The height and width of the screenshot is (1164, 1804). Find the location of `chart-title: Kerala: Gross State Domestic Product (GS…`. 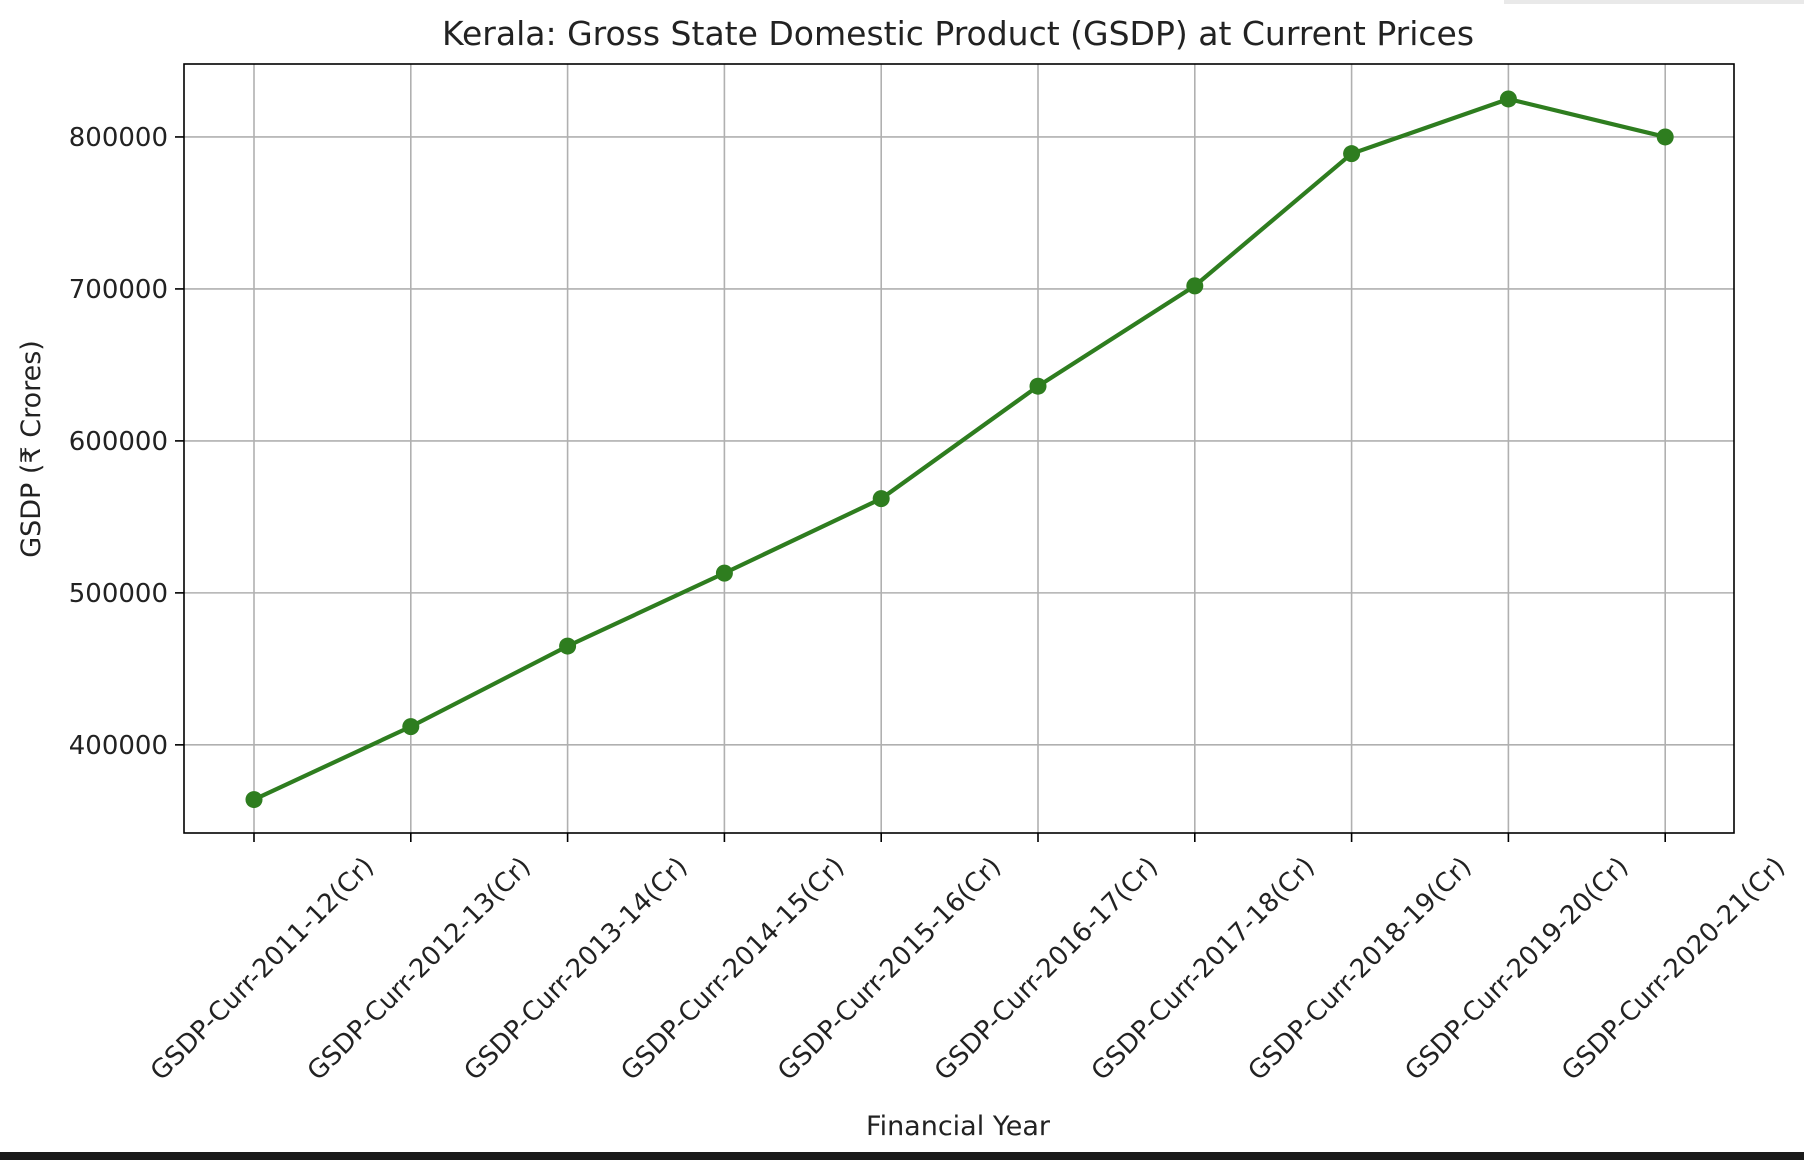

chart-title: Kerala: Gross State Domestic Product (GS… is located at coordinates (958, 33).